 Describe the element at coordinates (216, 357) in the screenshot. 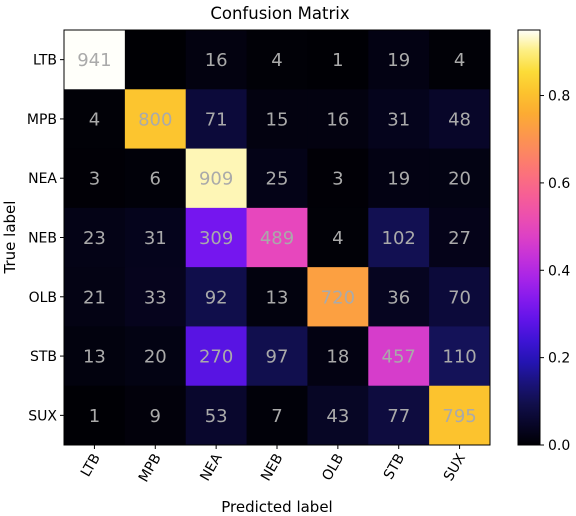

I see `heatmap-cell-label: 270` at that location.